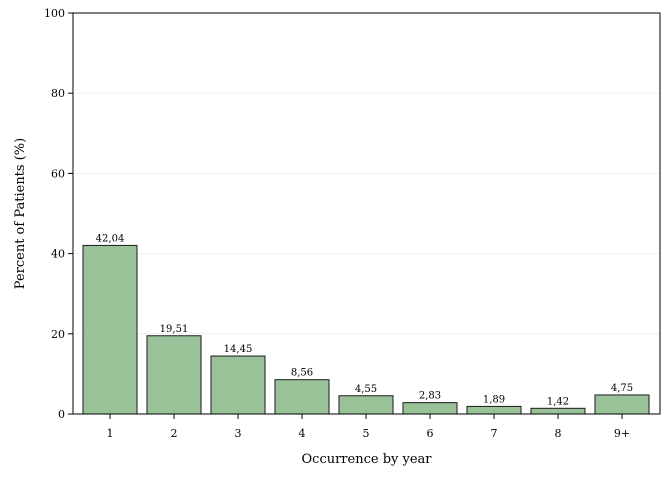 This screenshot has width=672, height=485. I want to click on y-tick-label: 80, so click(58, 93).